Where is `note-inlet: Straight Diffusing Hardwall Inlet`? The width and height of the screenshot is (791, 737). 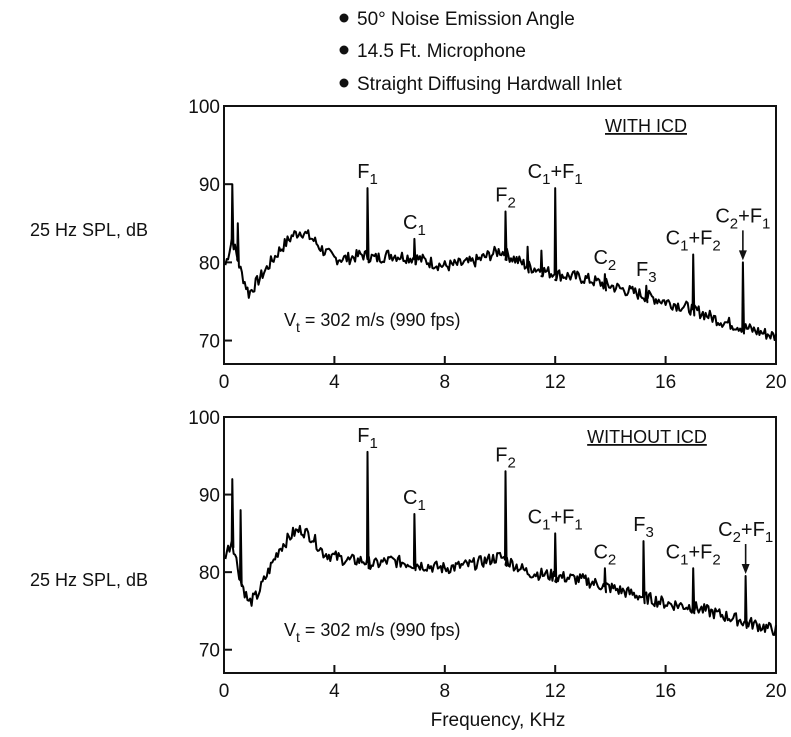 note-inlet: Straight Diffusing Hardwall Inlet is located at coordinates (489, 84).